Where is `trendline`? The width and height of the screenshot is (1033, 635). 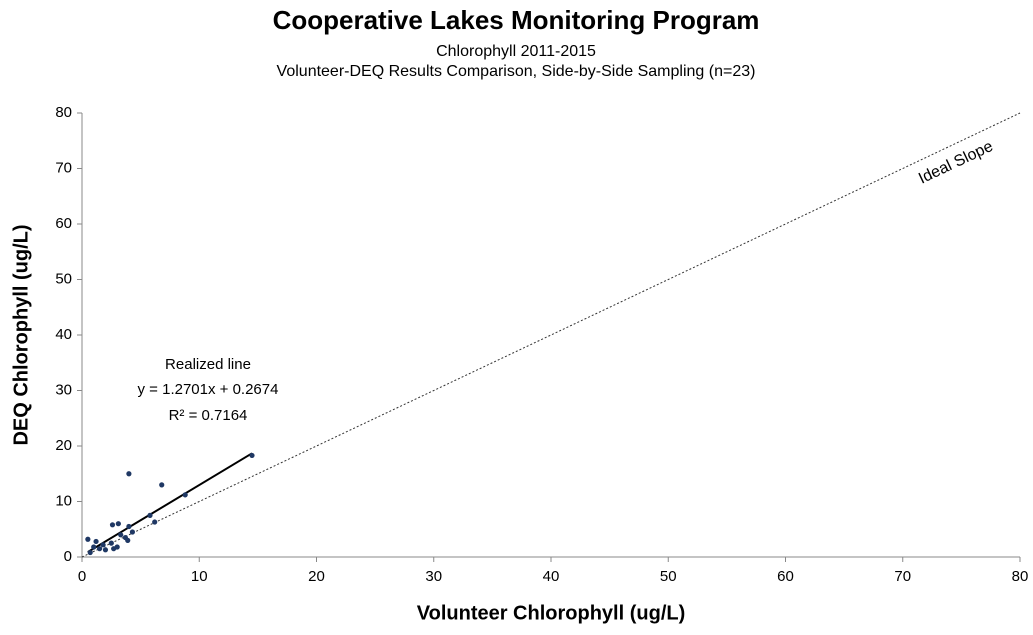
trendline is located at coordinates (170, 502).